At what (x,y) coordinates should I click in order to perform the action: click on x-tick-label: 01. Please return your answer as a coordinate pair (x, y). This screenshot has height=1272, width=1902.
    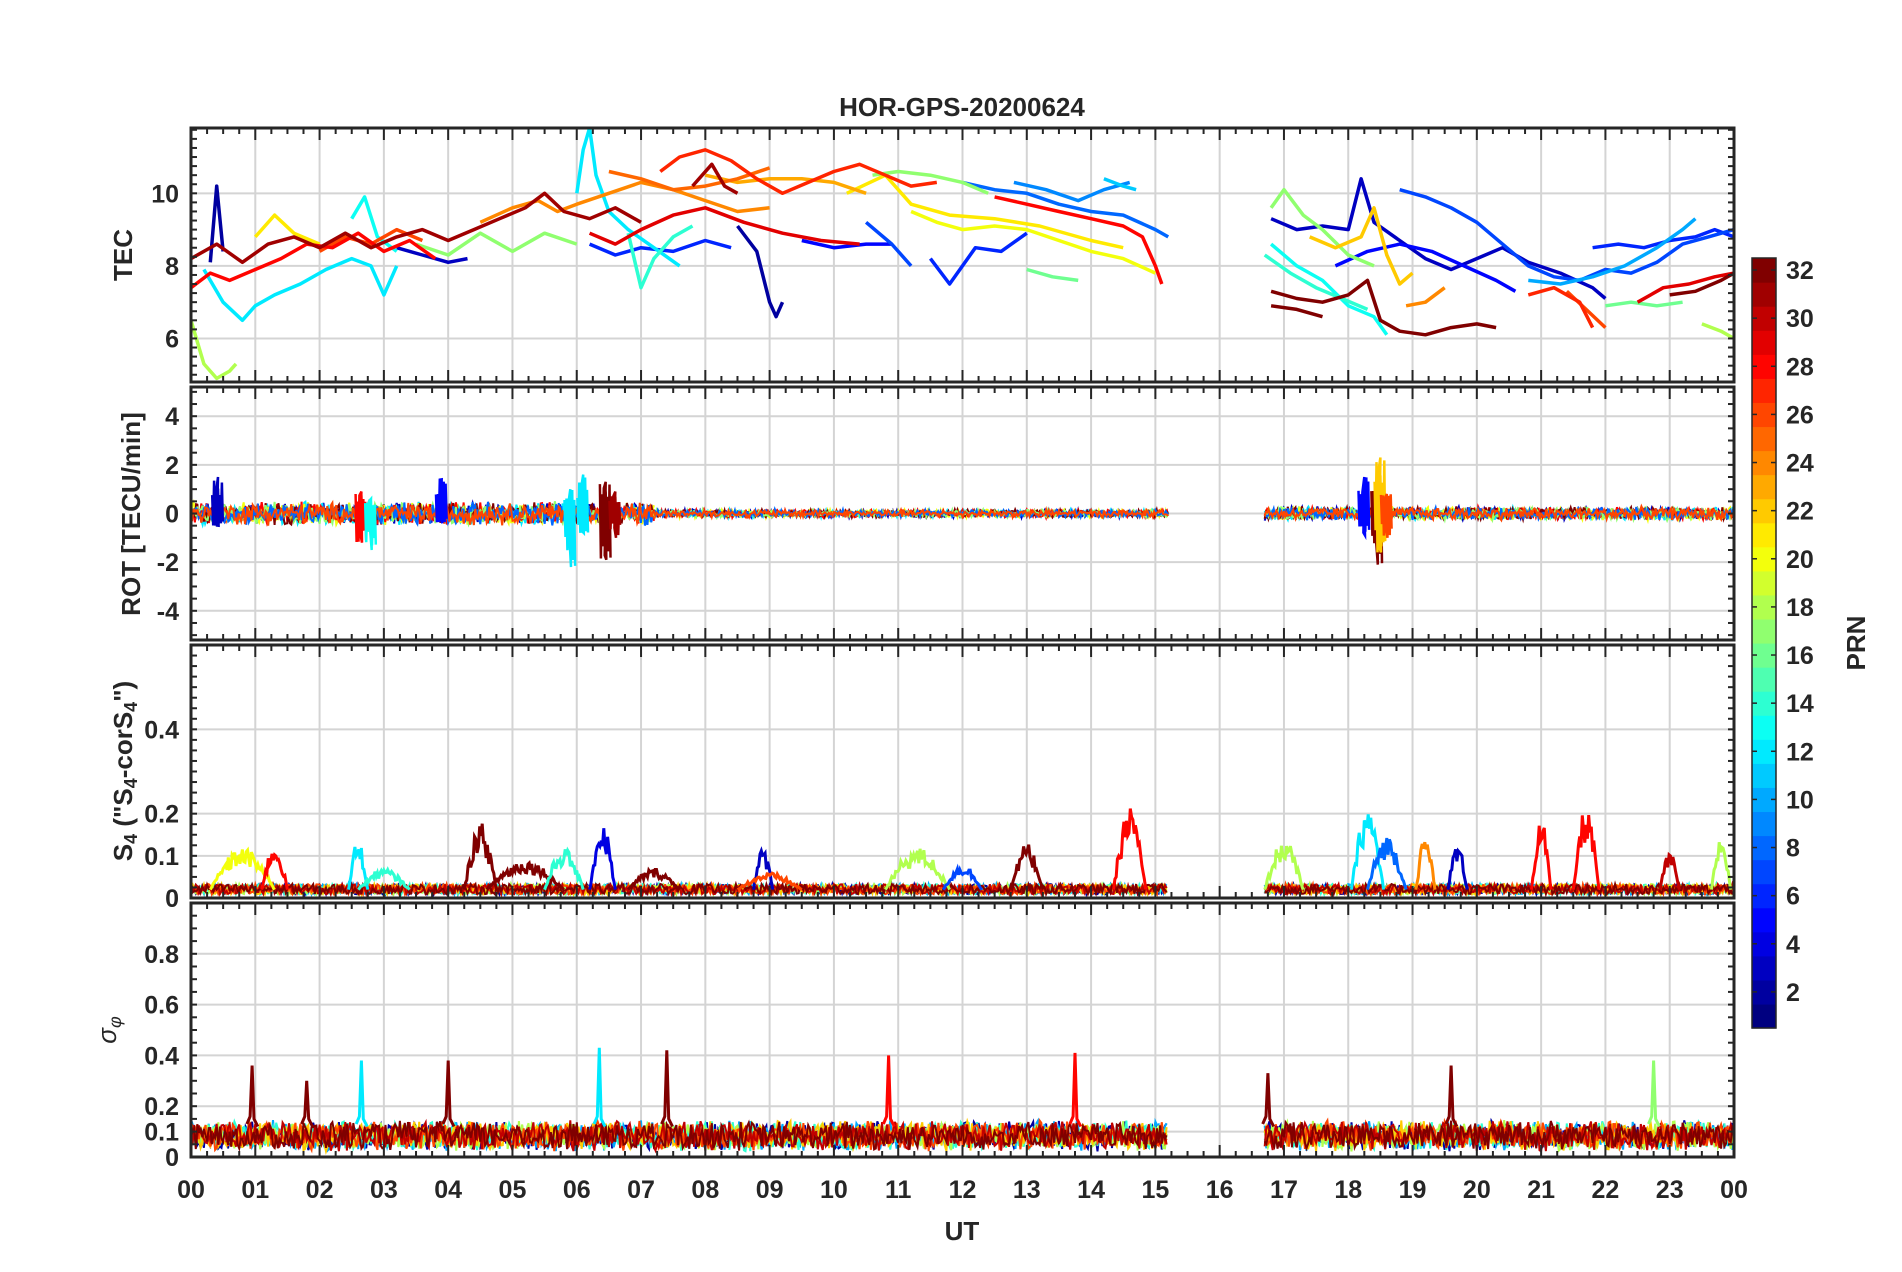
    Looking at the image, I should click on (255, 1190).